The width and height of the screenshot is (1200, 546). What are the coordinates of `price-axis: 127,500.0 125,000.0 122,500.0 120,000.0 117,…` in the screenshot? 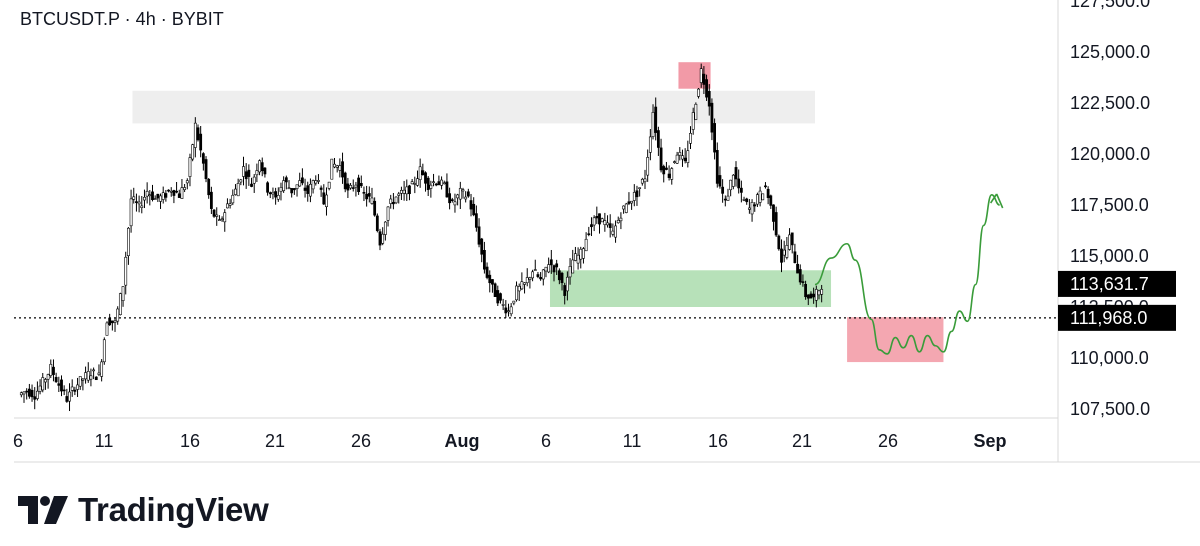 It's located at (1110, 209).